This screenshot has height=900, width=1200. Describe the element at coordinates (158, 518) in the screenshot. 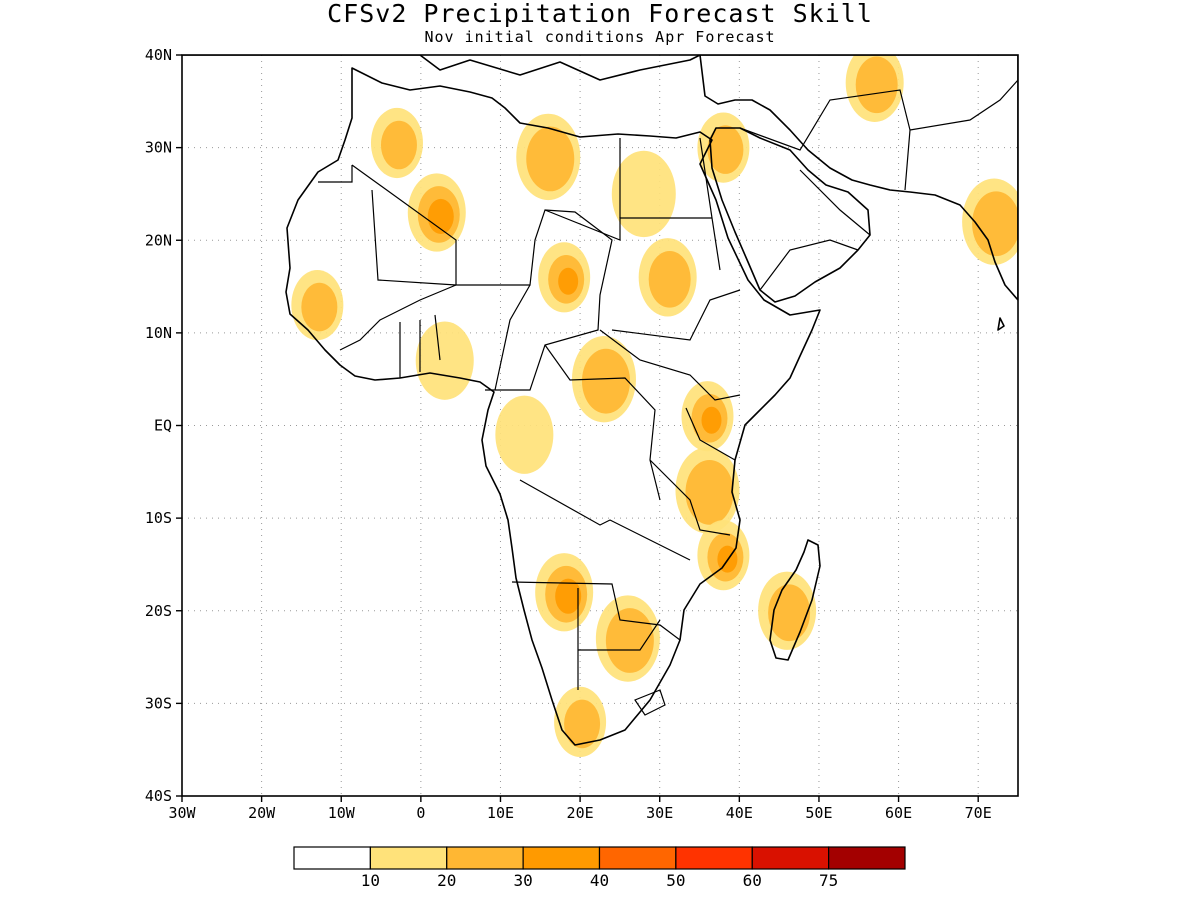

I see `lat-tick-label: 10S` at that location.